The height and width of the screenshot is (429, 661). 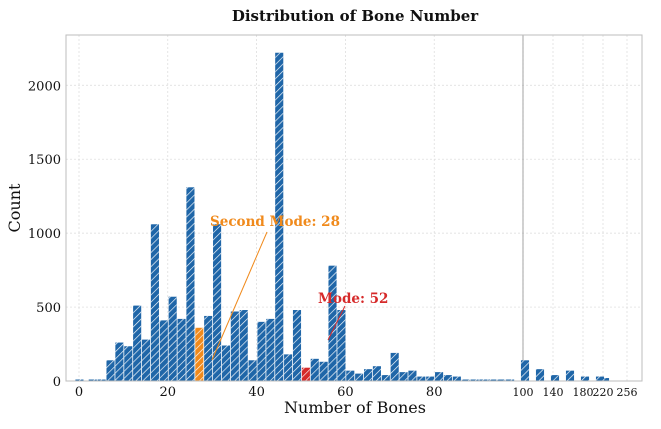 What do you see at coordinates (305, 374) in the screenshot?
I see `bar-mode-hatch` at bounding box center [305, 374].